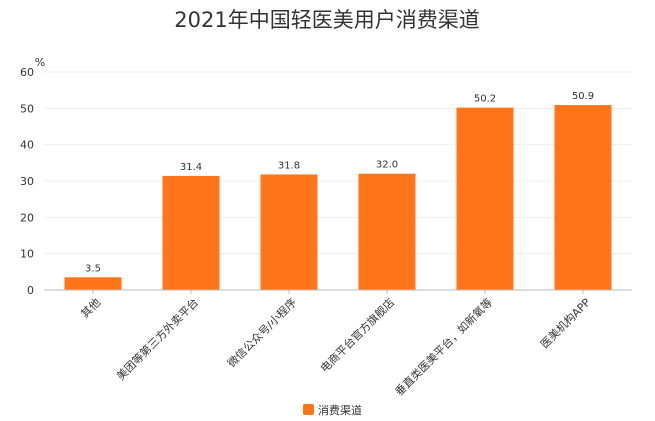 The width and height of the screenshot is (655, 421). Describe the element at coordinates (565, 323) in the screenshot. I see `x-tick-label: 医美机构APP` at that location.